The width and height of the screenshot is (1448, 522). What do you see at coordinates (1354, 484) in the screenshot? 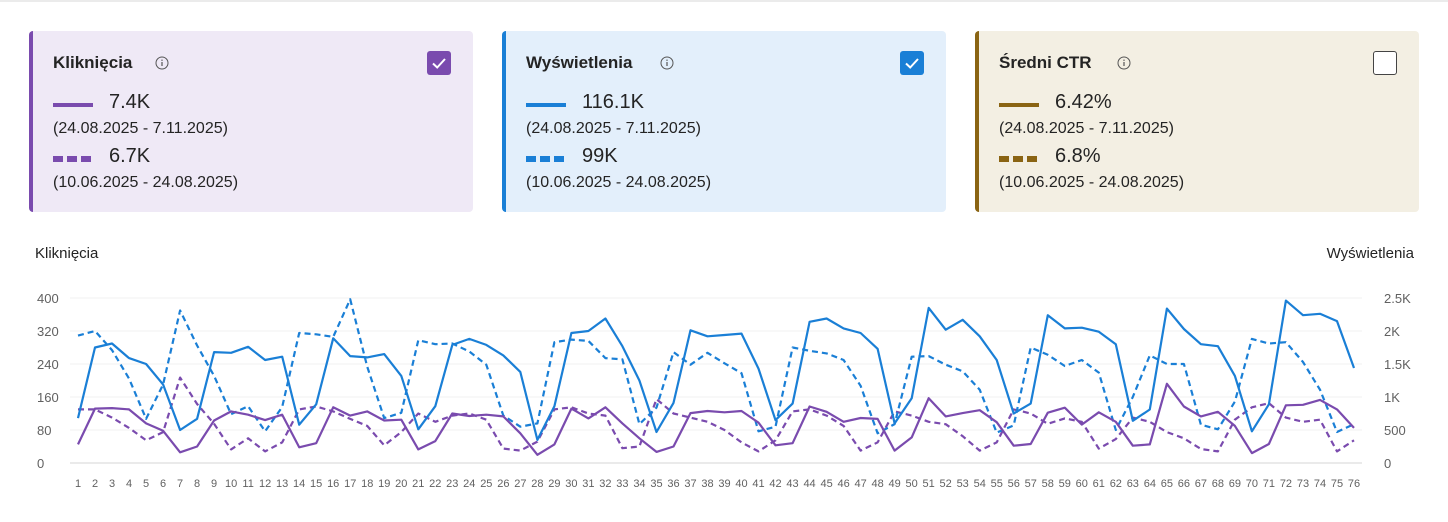
I see `x-tick-label: 76` at bounding box center [1354, 484].